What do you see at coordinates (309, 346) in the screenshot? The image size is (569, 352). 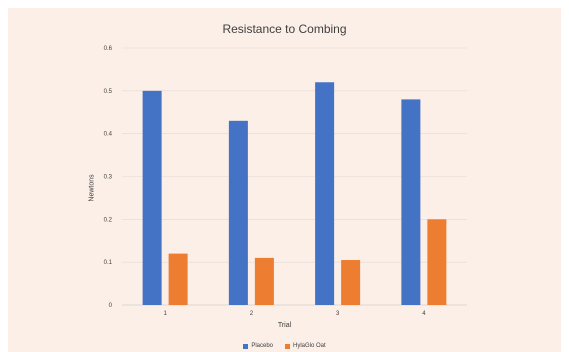 I see `legend-label-hylaglo-oat: HylaGlo Oat` at bounding box center [309, 346].